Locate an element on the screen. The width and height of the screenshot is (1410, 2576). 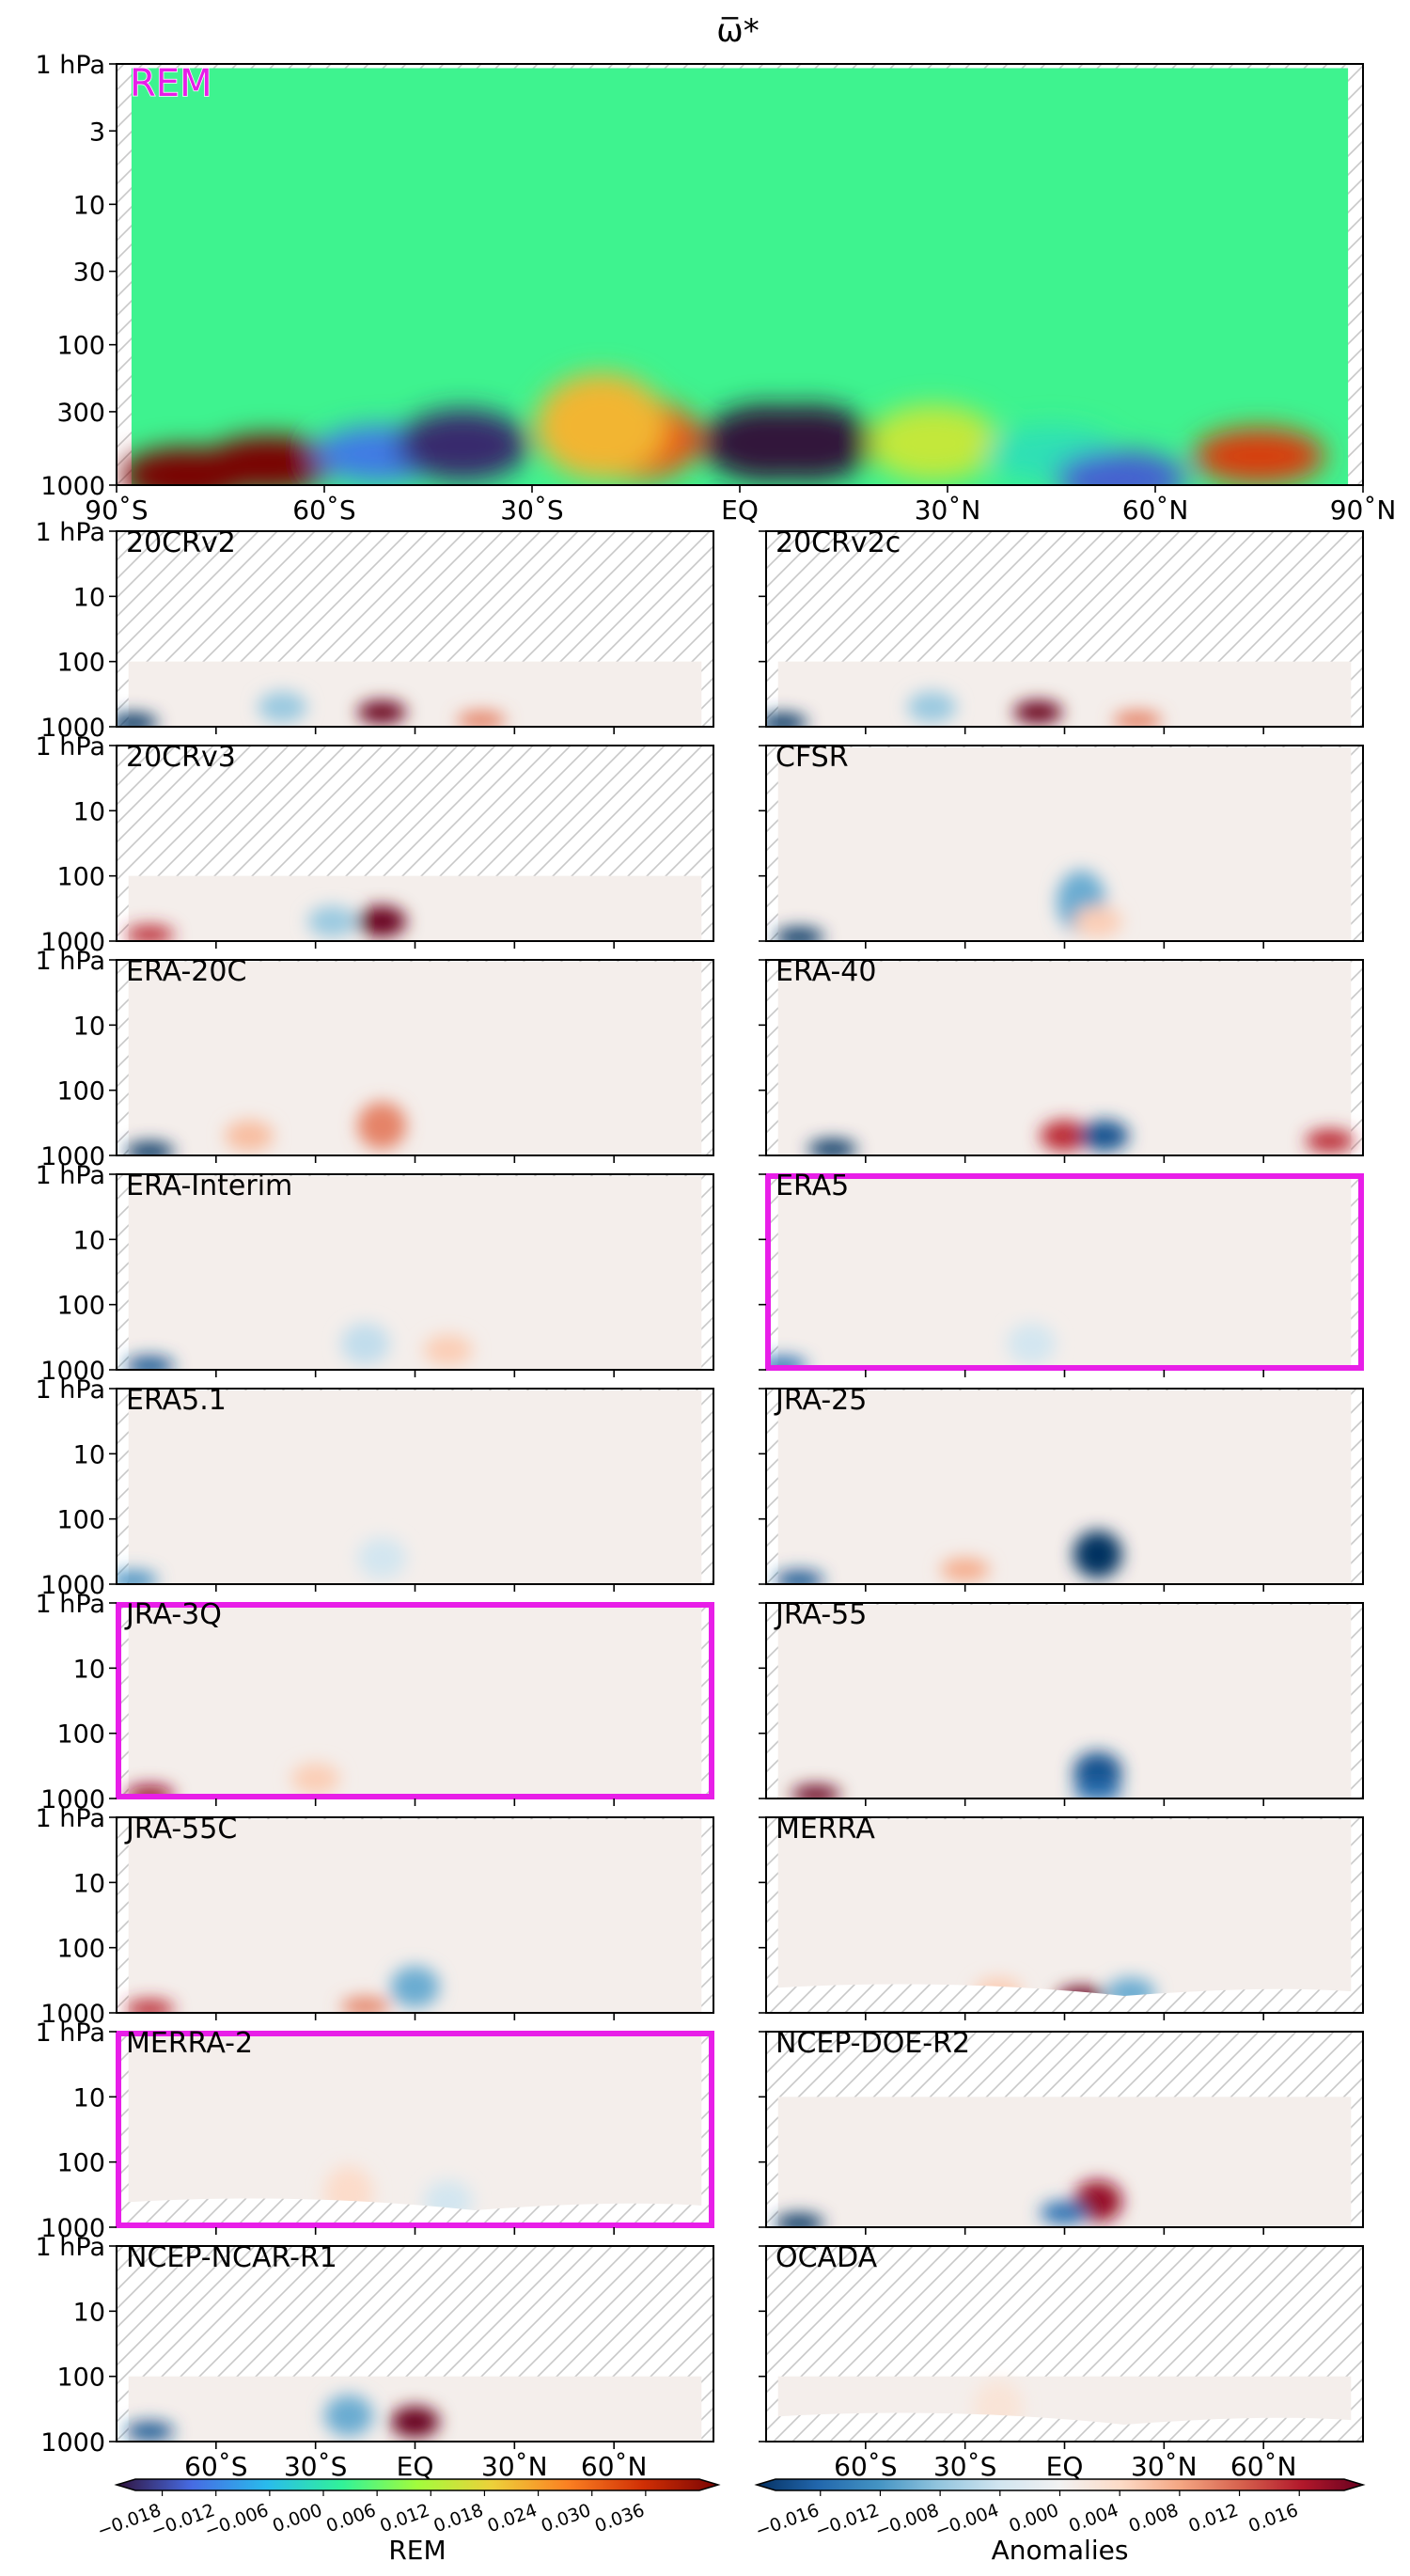
panel-cfsr: CFSR is located at coordinates (1061, 845).